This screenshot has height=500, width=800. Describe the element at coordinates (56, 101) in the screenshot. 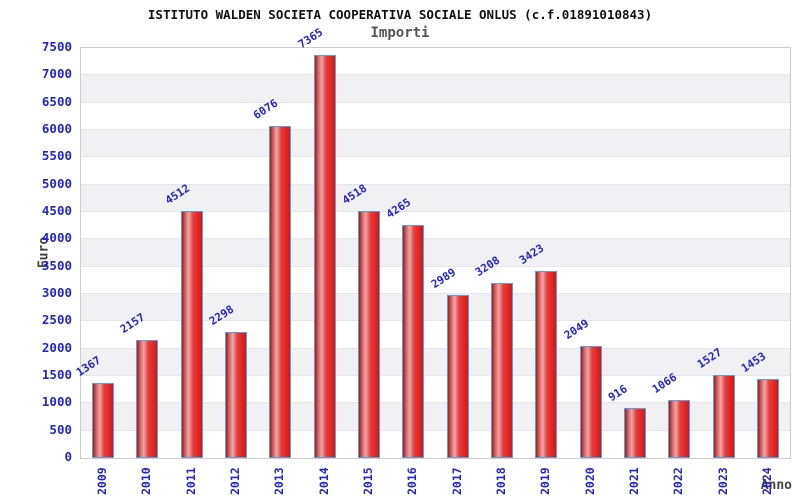

I see `y-tick-label: 6500` at that location.